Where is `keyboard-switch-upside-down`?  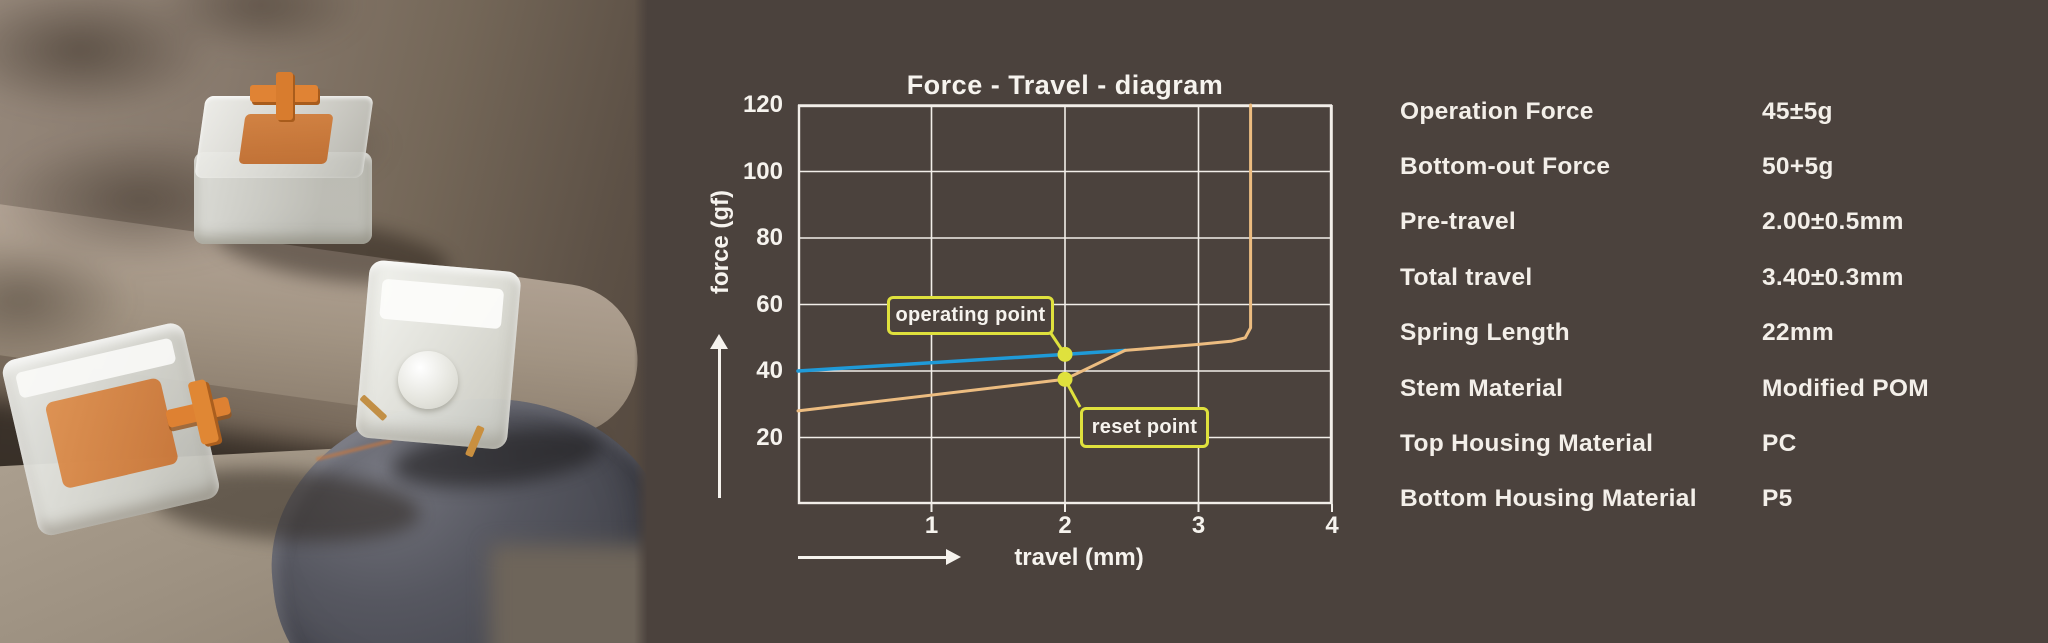
keyboard-switch-upside-down is located at coordinates (441, 358).